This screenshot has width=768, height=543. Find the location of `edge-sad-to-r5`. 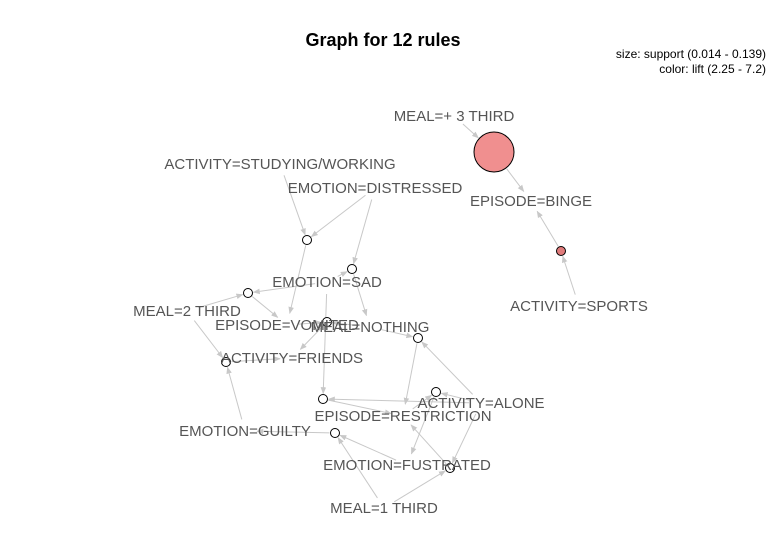

edge-sad-to-r5 is located at coordinates (284, 289).